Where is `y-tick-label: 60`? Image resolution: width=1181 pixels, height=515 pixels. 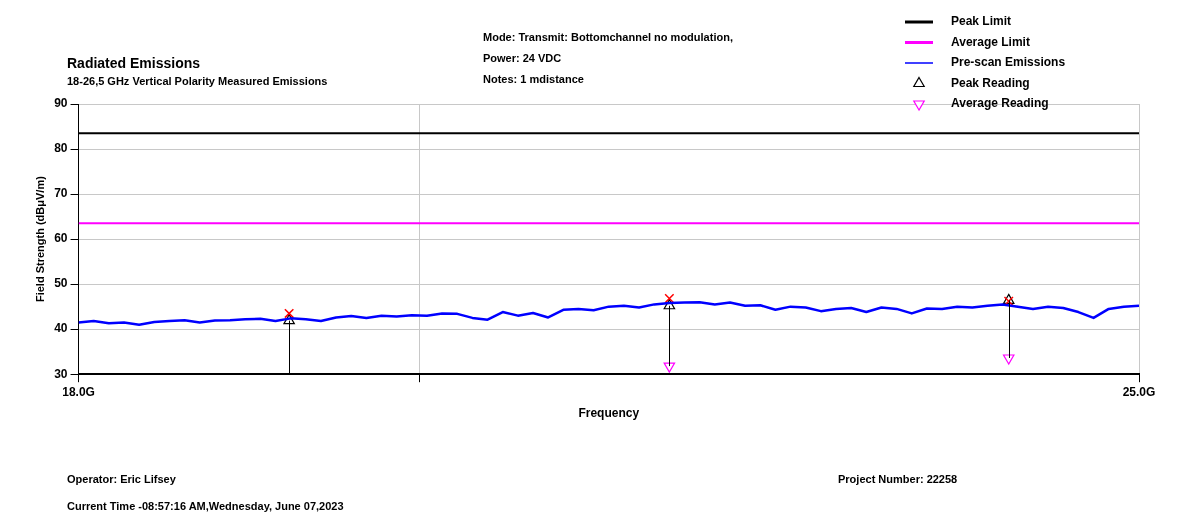 y-tick-label: 60 is located at coordinates (61, 238).